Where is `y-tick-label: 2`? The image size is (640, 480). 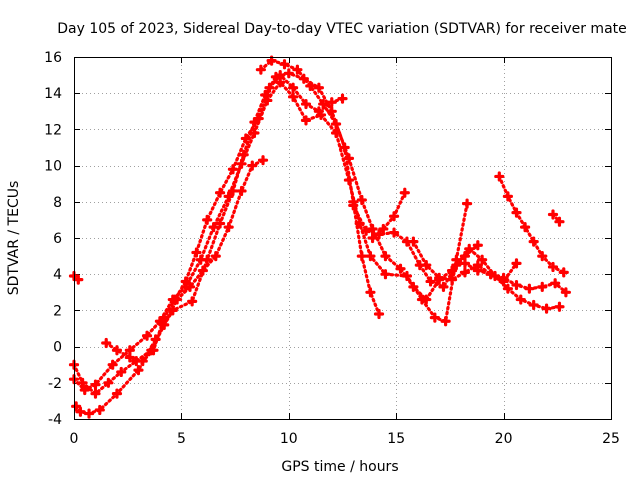 y-tick-label: 2 is located at coordinates (57, 311).